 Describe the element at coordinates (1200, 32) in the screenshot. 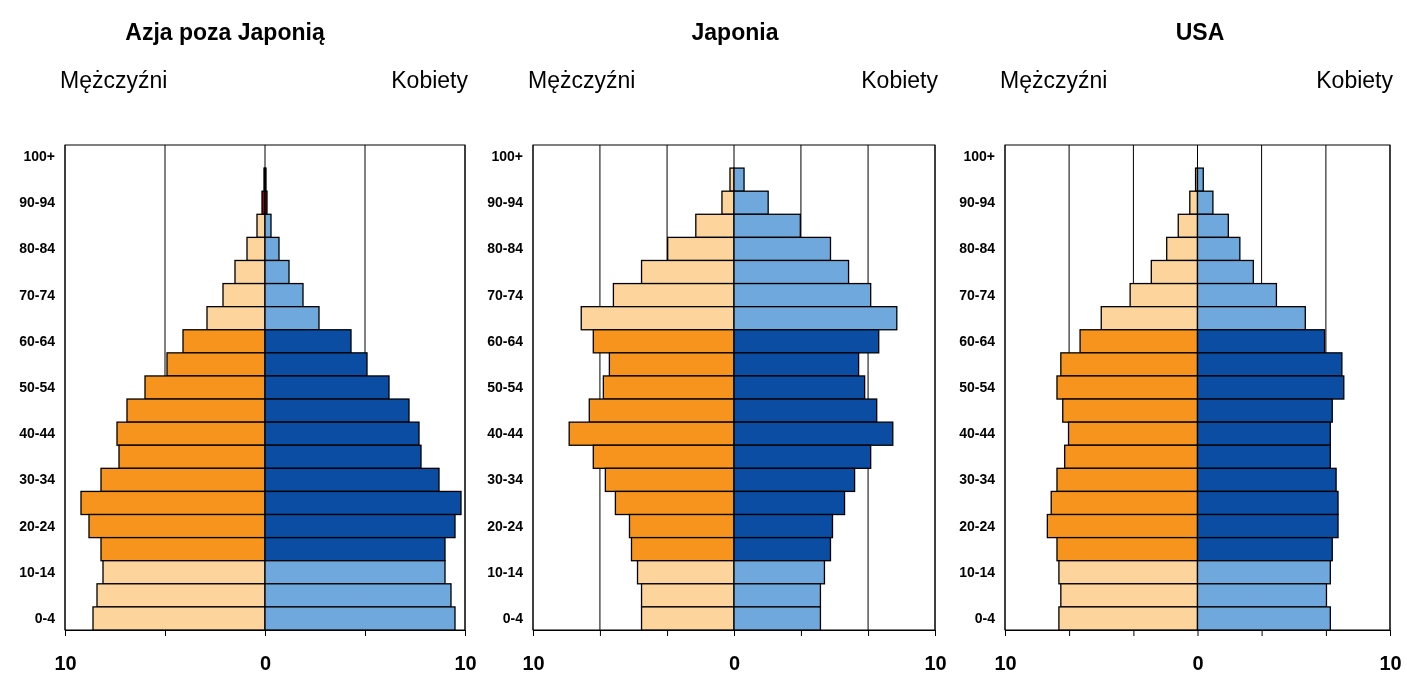

I see `chart-title: USA` at that location.